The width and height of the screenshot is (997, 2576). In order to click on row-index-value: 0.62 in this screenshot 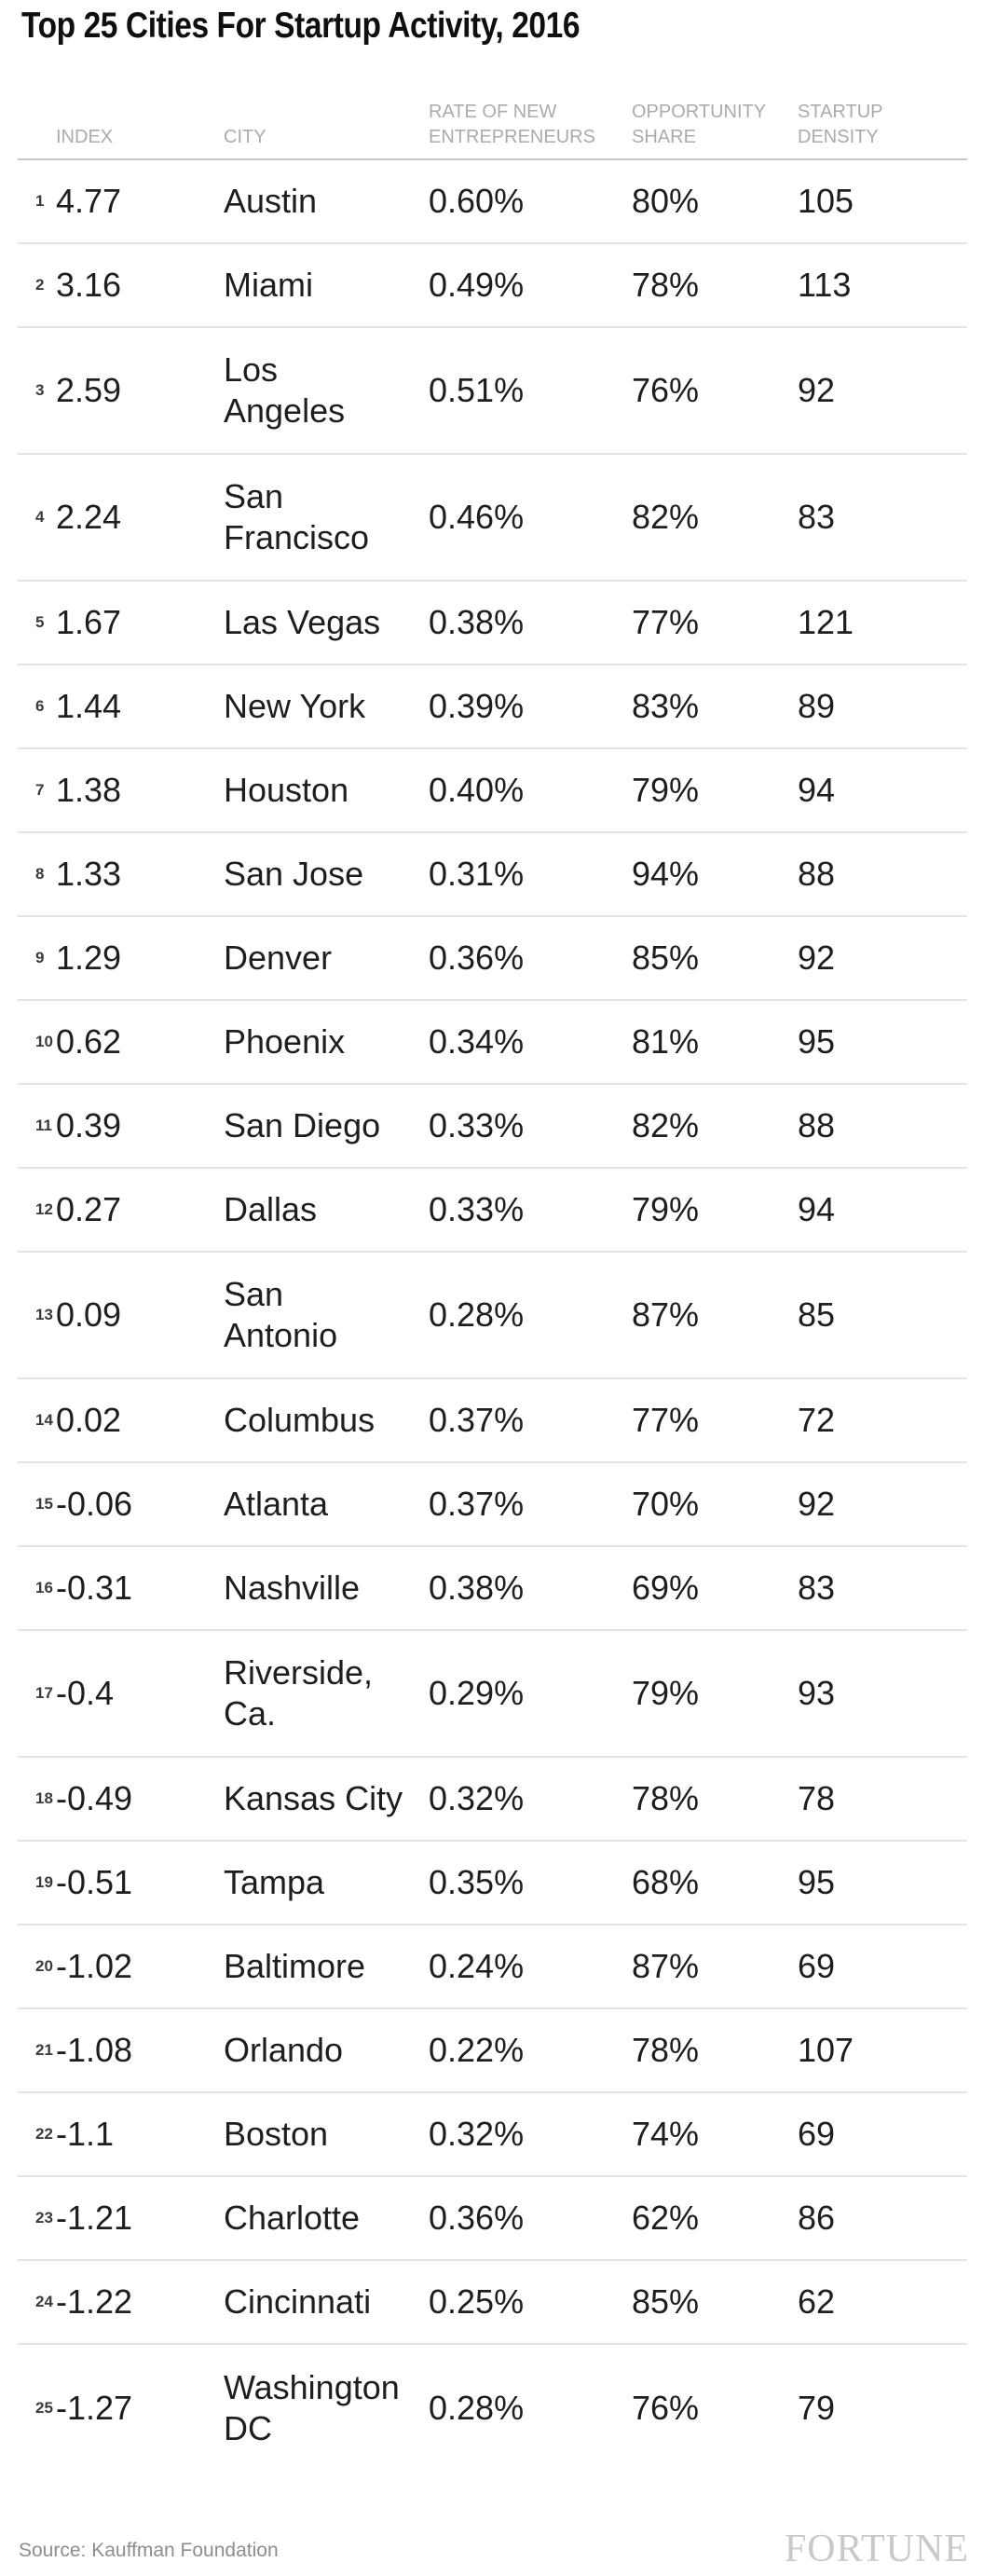, I will do `click(89, 1041)`.